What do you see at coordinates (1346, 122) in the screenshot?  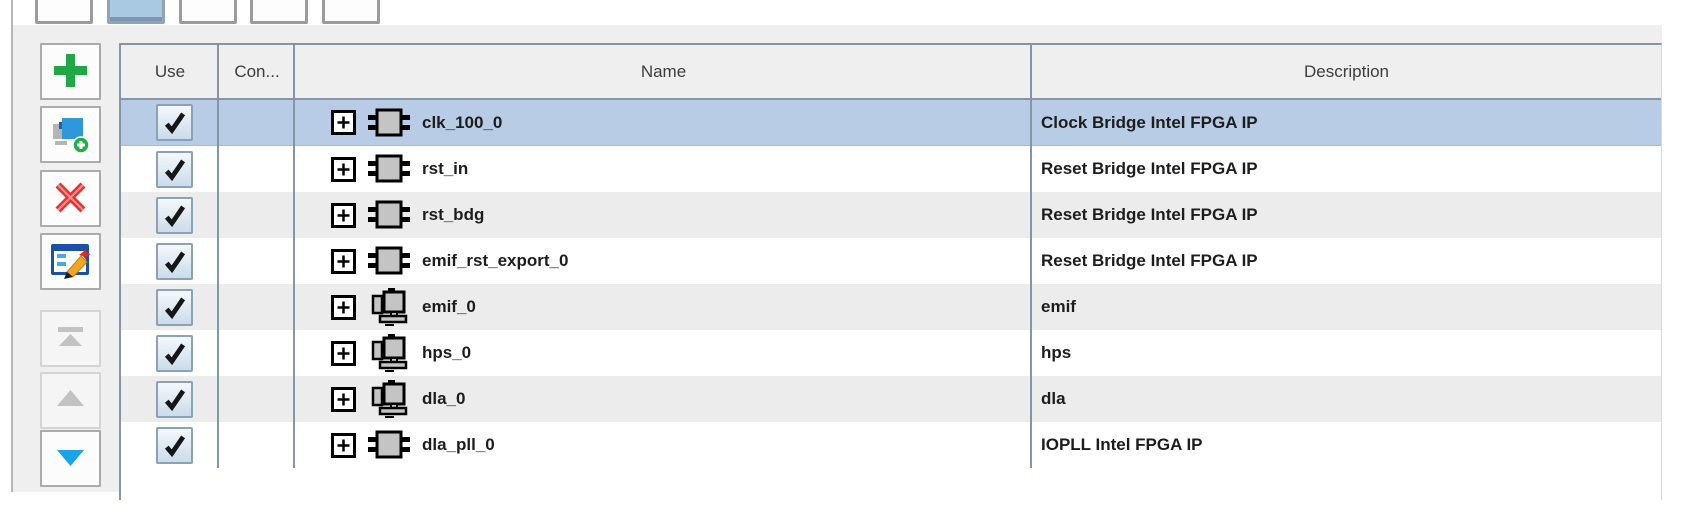 I see `description-cell: Clock Bridge Intel FPGA IP` at bounding box center [1346, 122].